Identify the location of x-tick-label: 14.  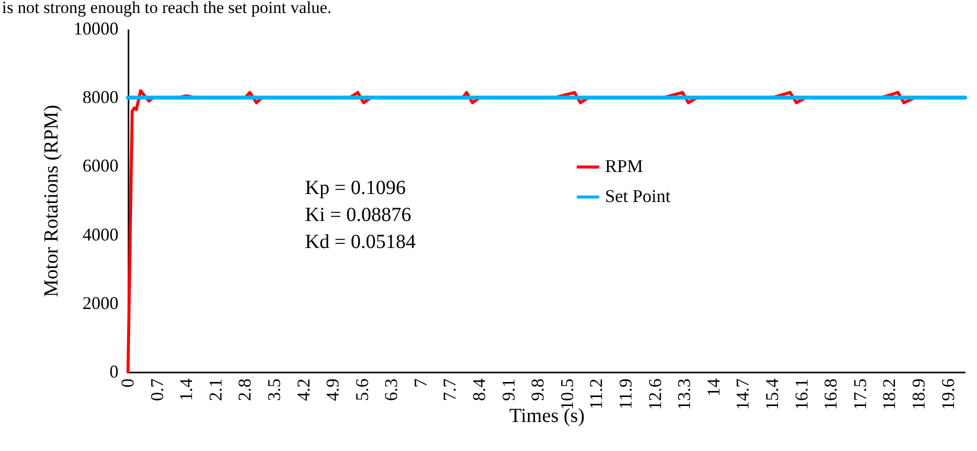
(713, 387).